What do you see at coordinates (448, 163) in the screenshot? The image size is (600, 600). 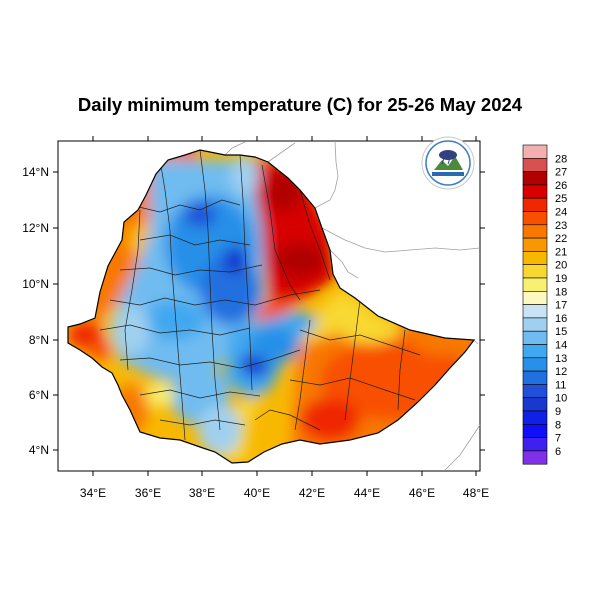 I see `meteorology-logo-icon` at bounding box center [448, 163].